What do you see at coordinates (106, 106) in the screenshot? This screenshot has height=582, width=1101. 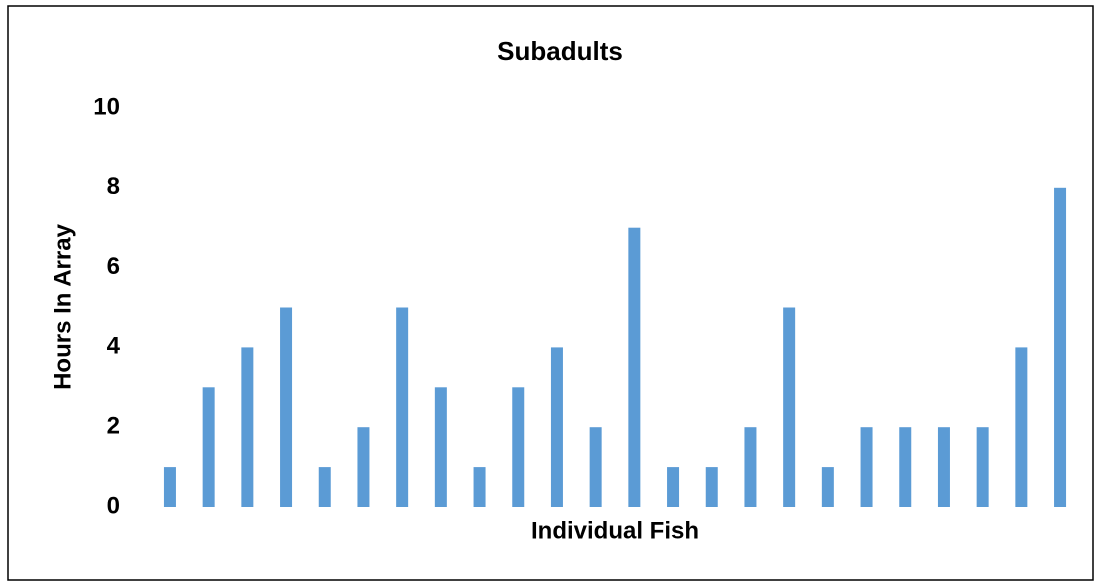 I see `y-tick-label: 10` at bounding box center [106, 106].